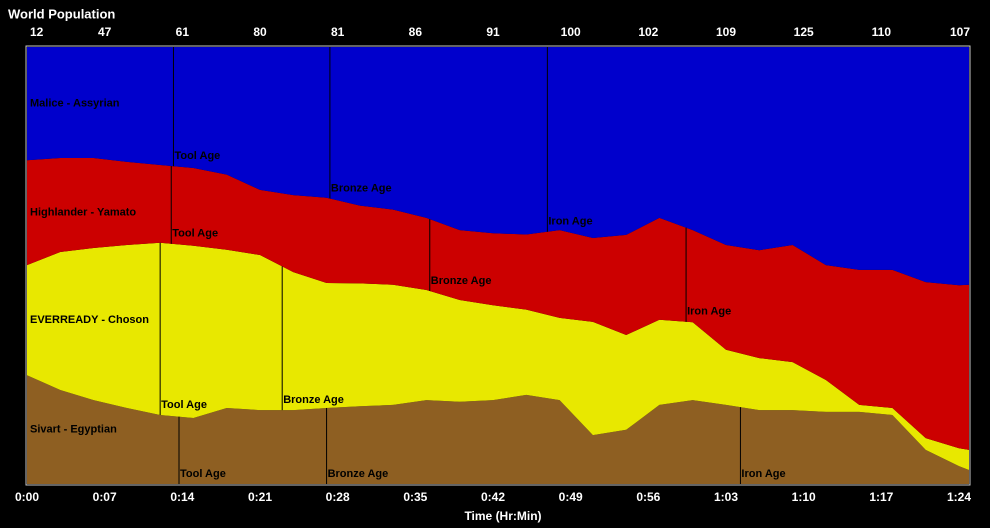 The height and width of the screenshot is (528, 990). Describe the element at coordinates (182, 497) in the screenshot. I see `x-tick-label: 0:14` at that location.